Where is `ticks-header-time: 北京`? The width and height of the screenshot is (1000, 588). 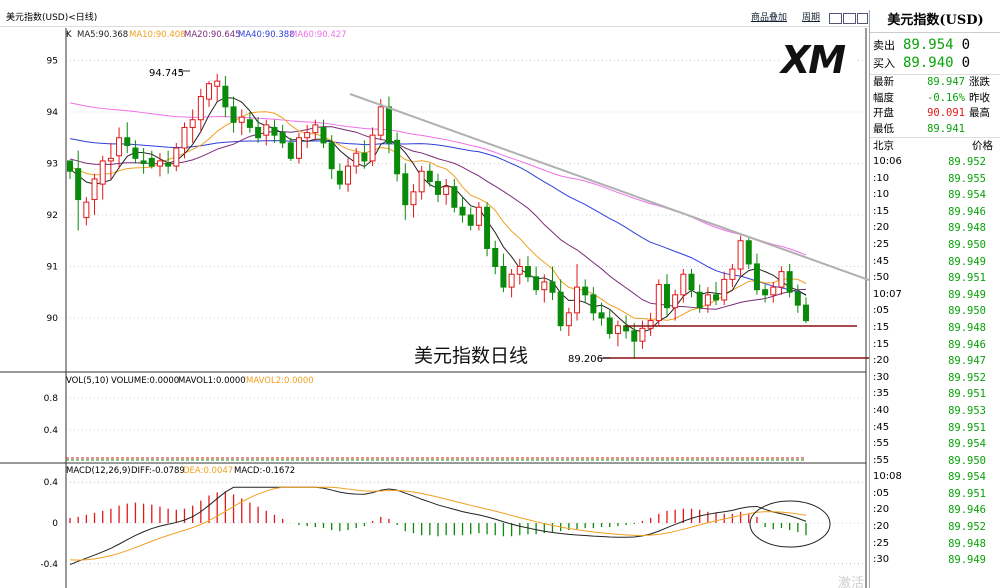
ticks-header-time: 北京 is located at coordinates (883, 146).